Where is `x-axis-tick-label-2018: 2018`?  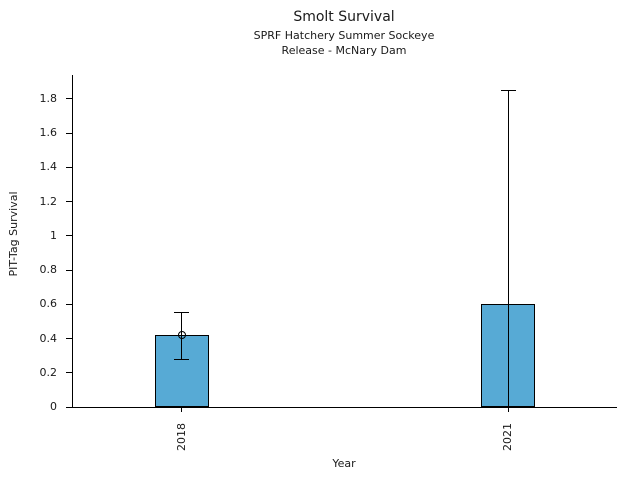
x-axis-tick-label-2018: 2018 is located at coordinates (181, 437).